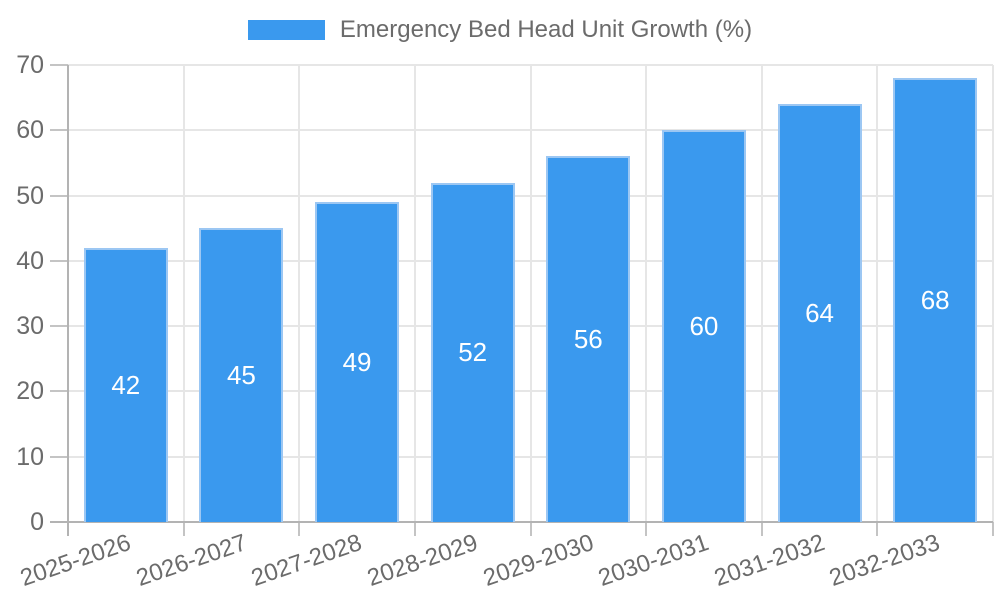 This screenshot has height=600, width=1000. What do you see at coordinates (546, 29) in the screenshot?
I see `legend-label: Emergency Bed Head Unit Growth (%)` at bounding box center [546, 29].